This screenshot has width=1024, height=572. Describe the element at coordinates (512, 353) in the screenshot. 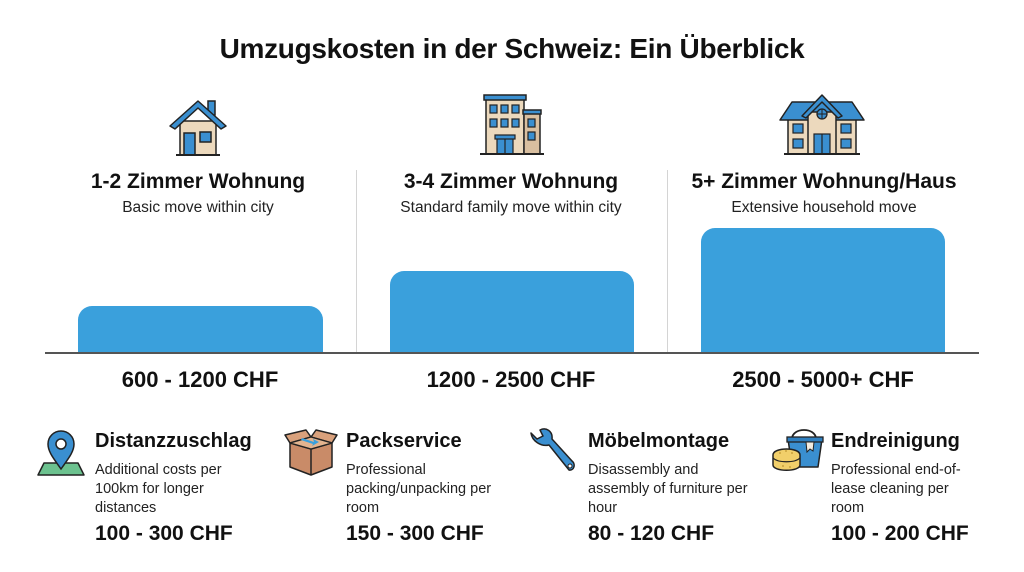

I see `chart-baseline` at that location.